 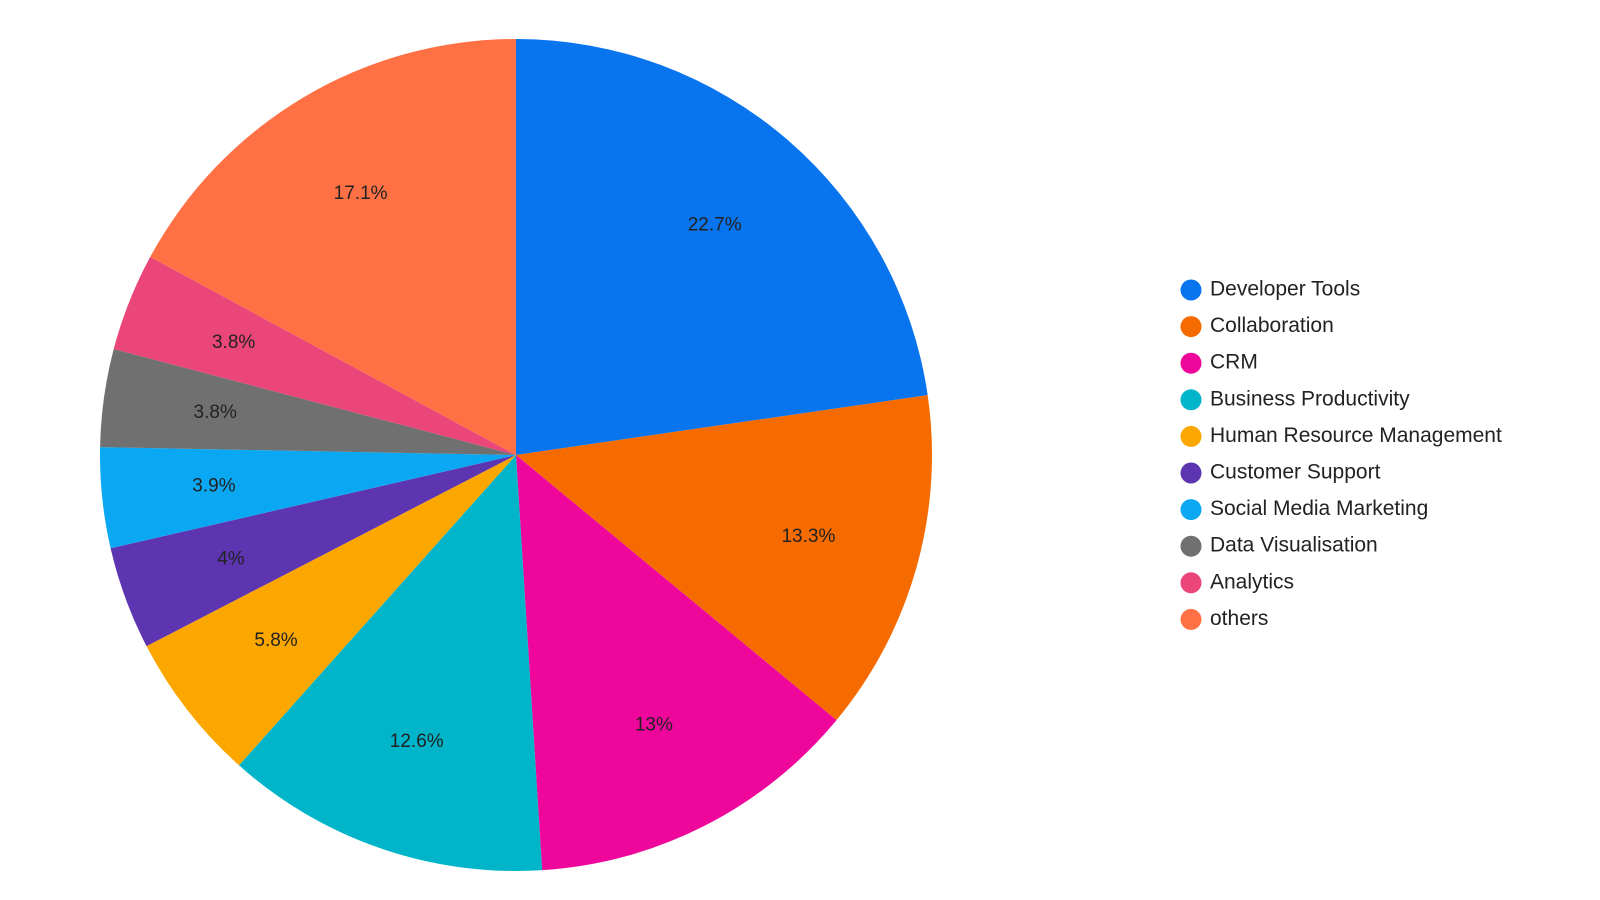 I want to click on legend-label: CRM, so click(x=1234, y=362).